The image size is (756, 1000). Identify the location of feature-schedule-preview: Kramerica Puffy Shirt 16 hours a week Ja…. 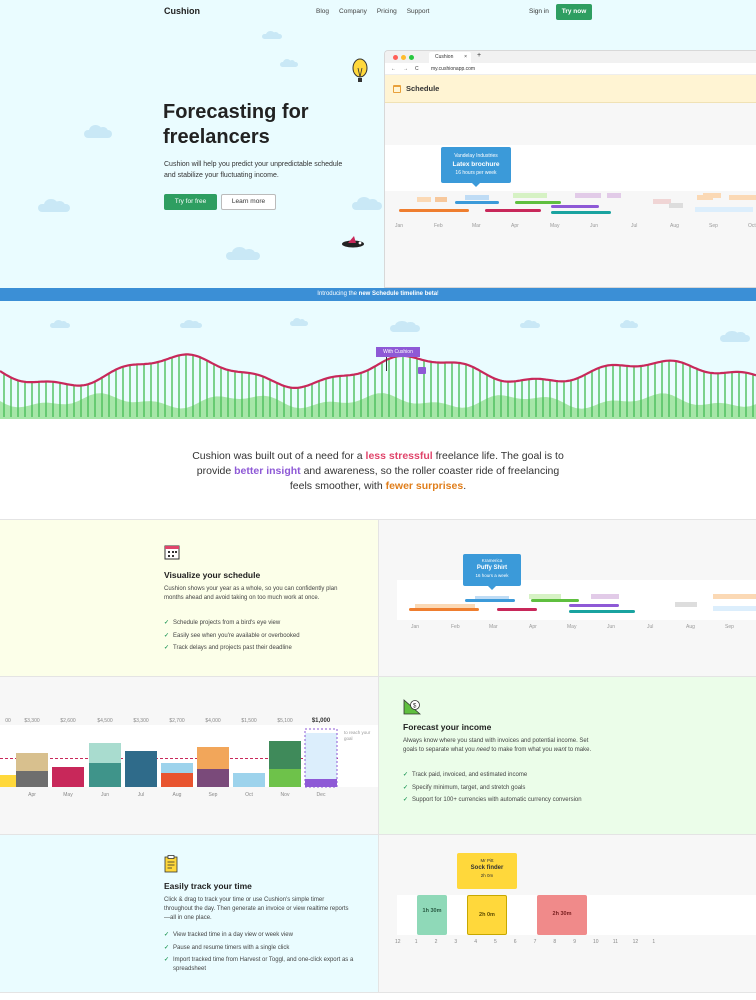
(567, 598).